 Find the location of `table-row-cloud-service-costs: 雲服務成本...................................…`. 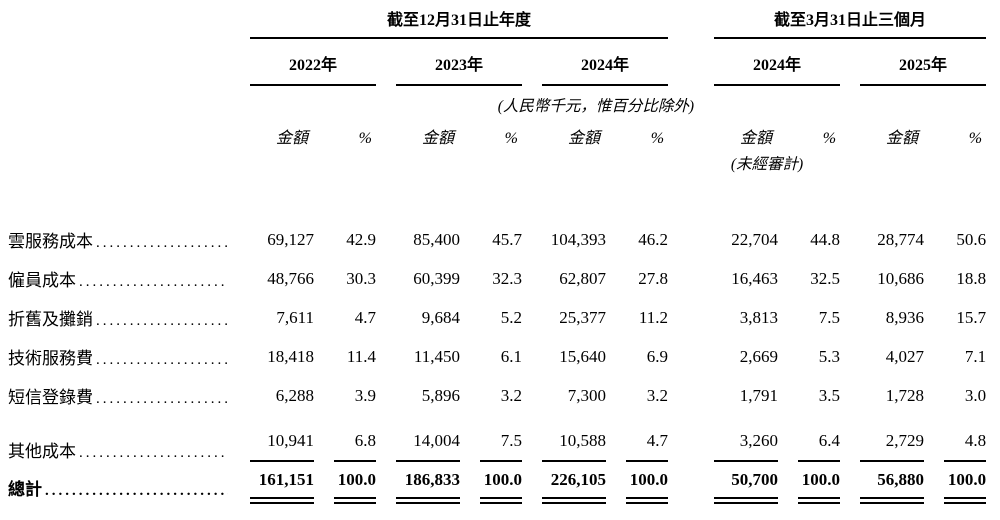

table-row-cloud-service-costs: 雲服務成本...................................… is located at coordinates (497, 239).